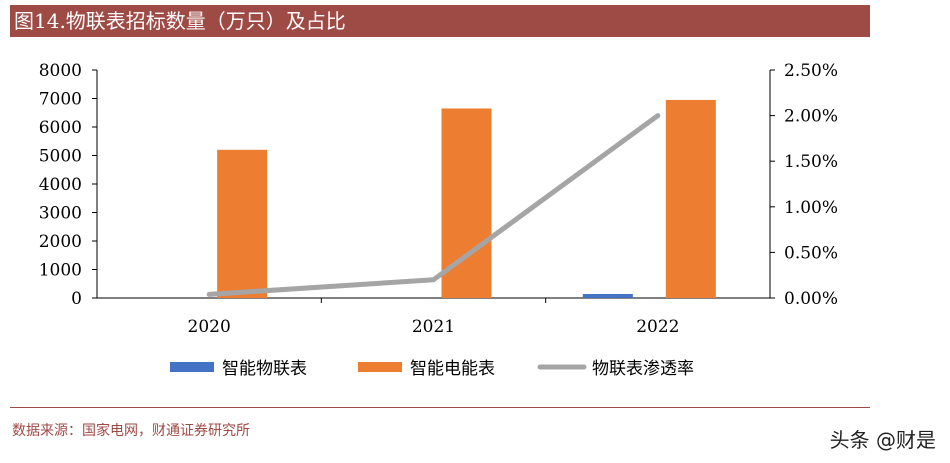  Describe the element at coordinates (811, 299) in the screenshot. I see `y2-tick-label: 0.00%` at that location.